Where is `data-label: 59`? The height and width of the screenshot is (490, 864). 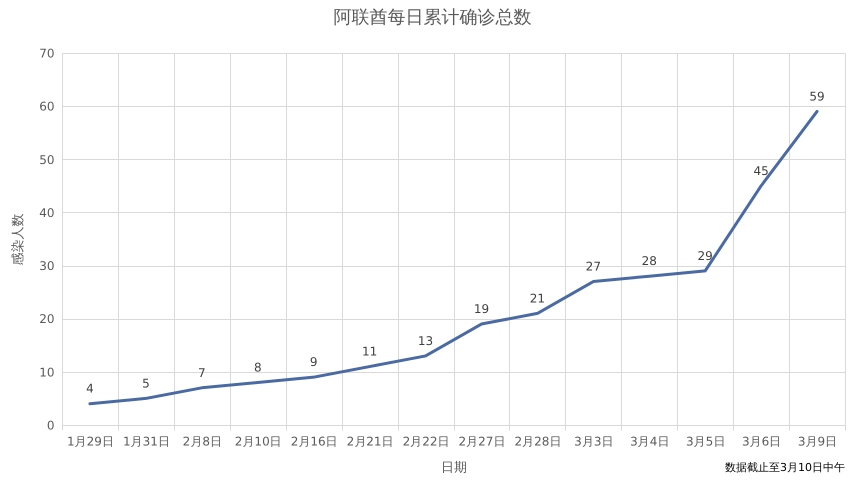 data-label: 59 is located at coordinates (817, 96).